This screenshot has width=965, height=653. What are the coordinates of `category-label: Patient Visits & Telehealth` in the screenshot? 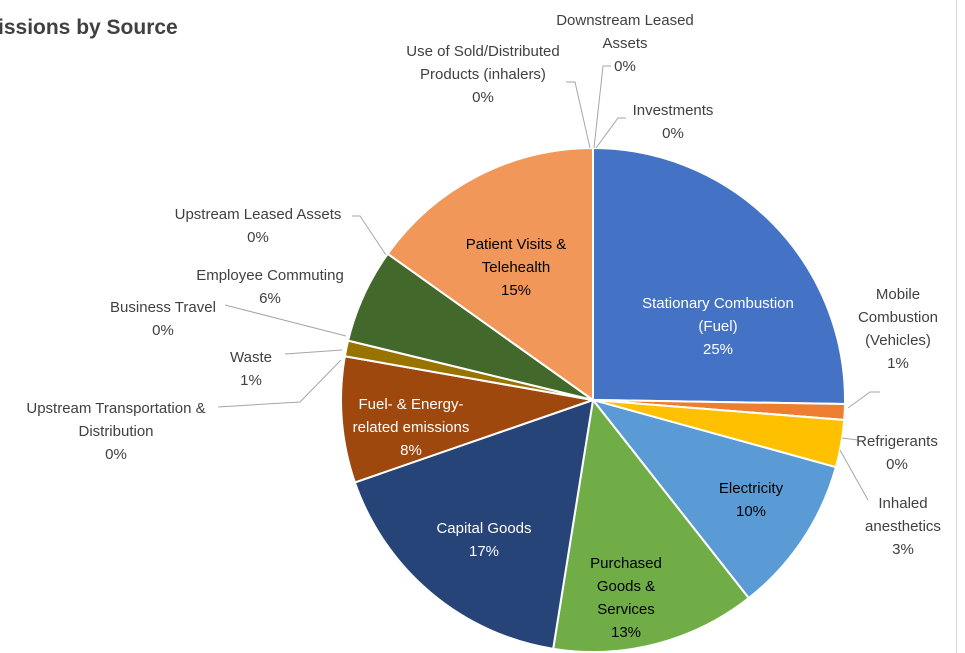 It's located at (516, 256).